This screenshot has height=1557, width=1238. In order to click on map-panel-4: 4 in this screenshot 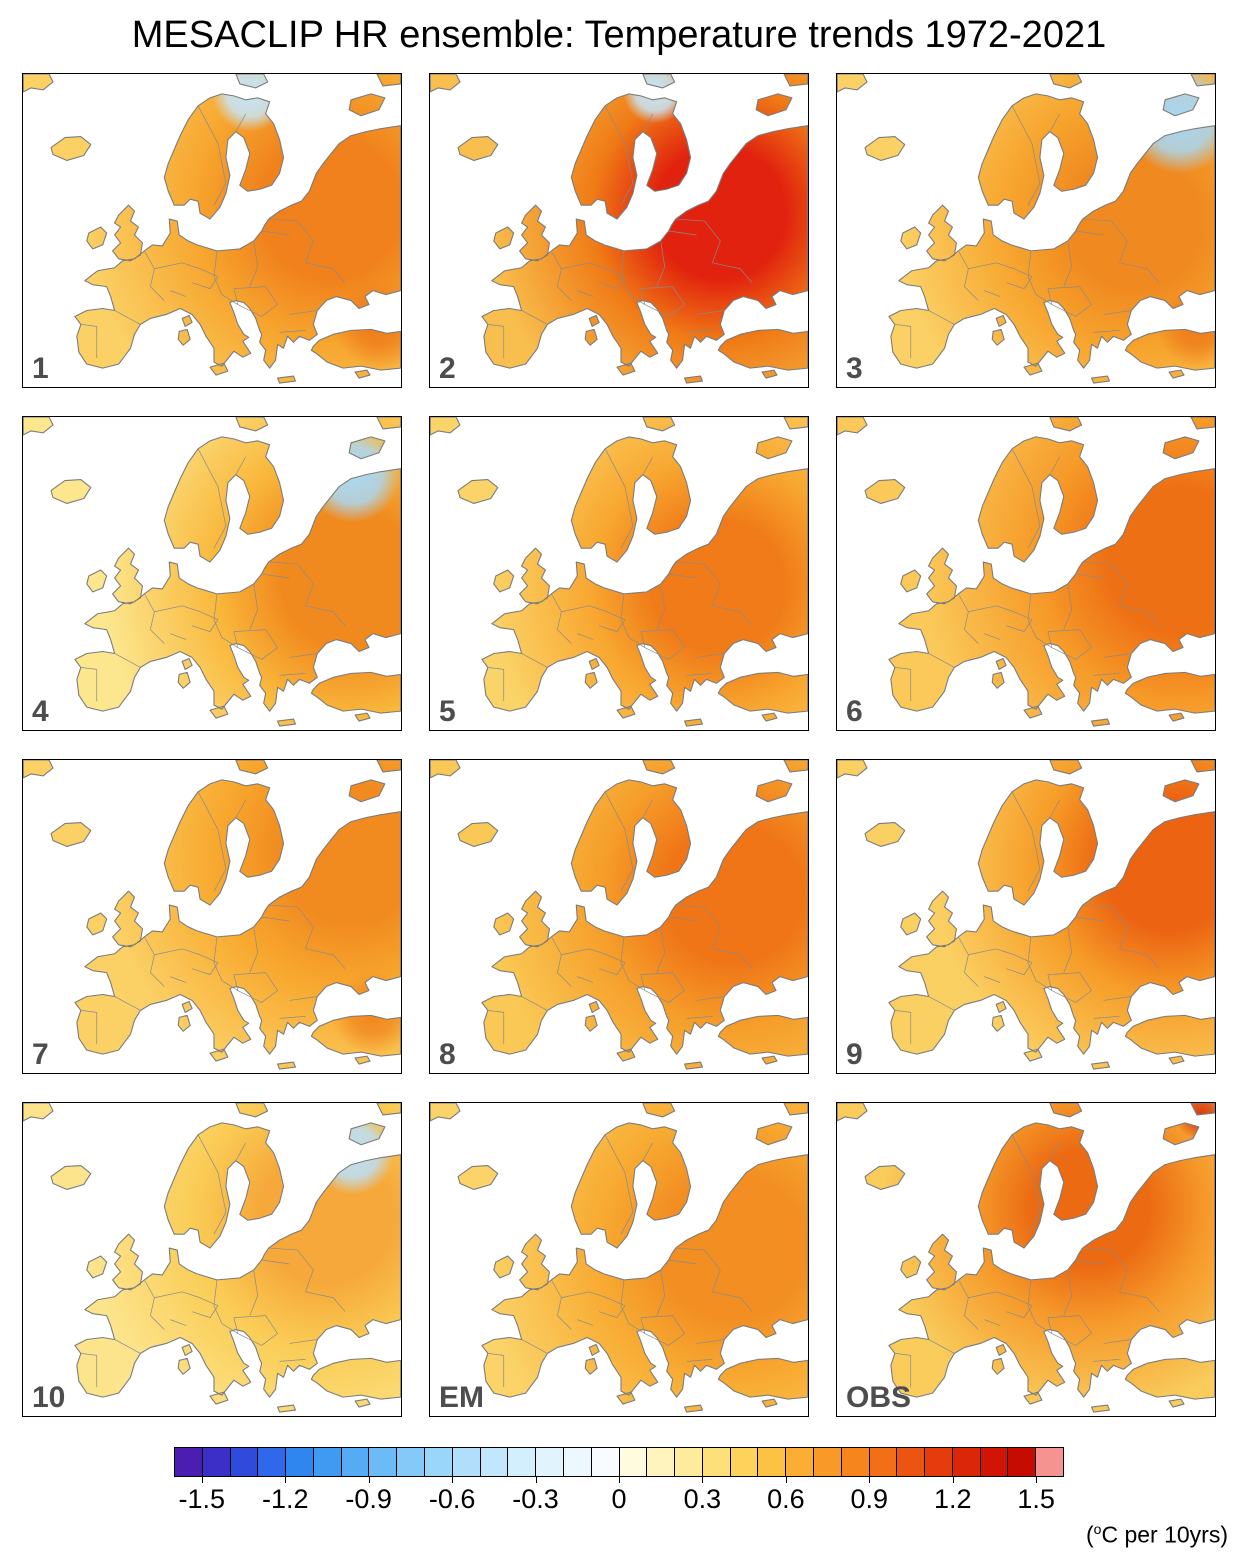, I will do `click(212, 573)`.